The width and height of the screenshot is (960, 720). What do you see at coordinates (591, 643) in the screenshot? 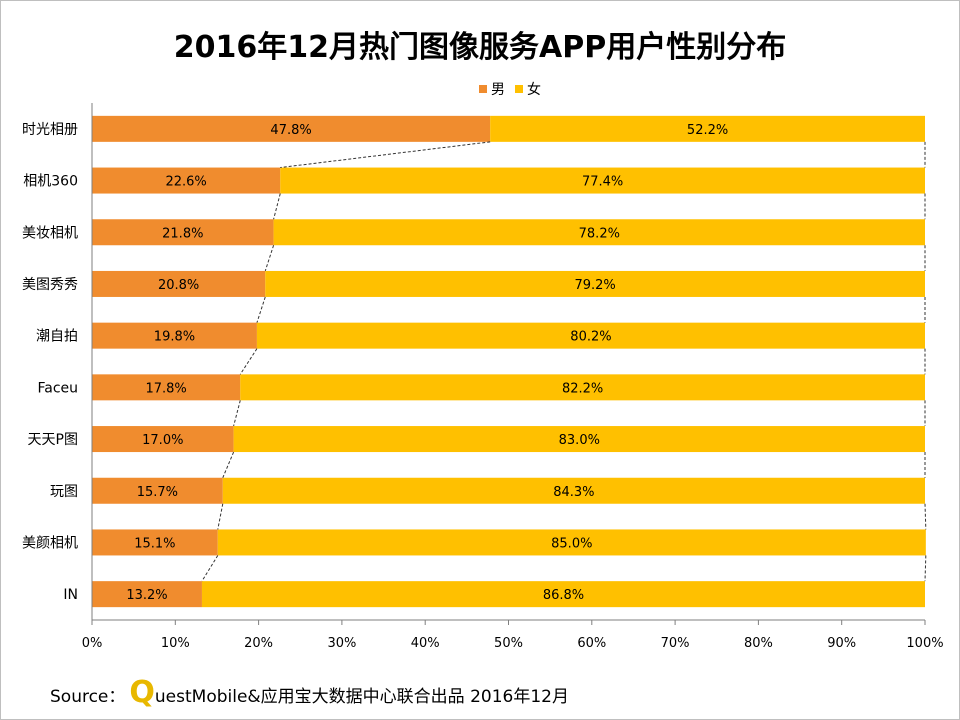
I see `x-tick-label: 60%` at bounding box center [591, 643].